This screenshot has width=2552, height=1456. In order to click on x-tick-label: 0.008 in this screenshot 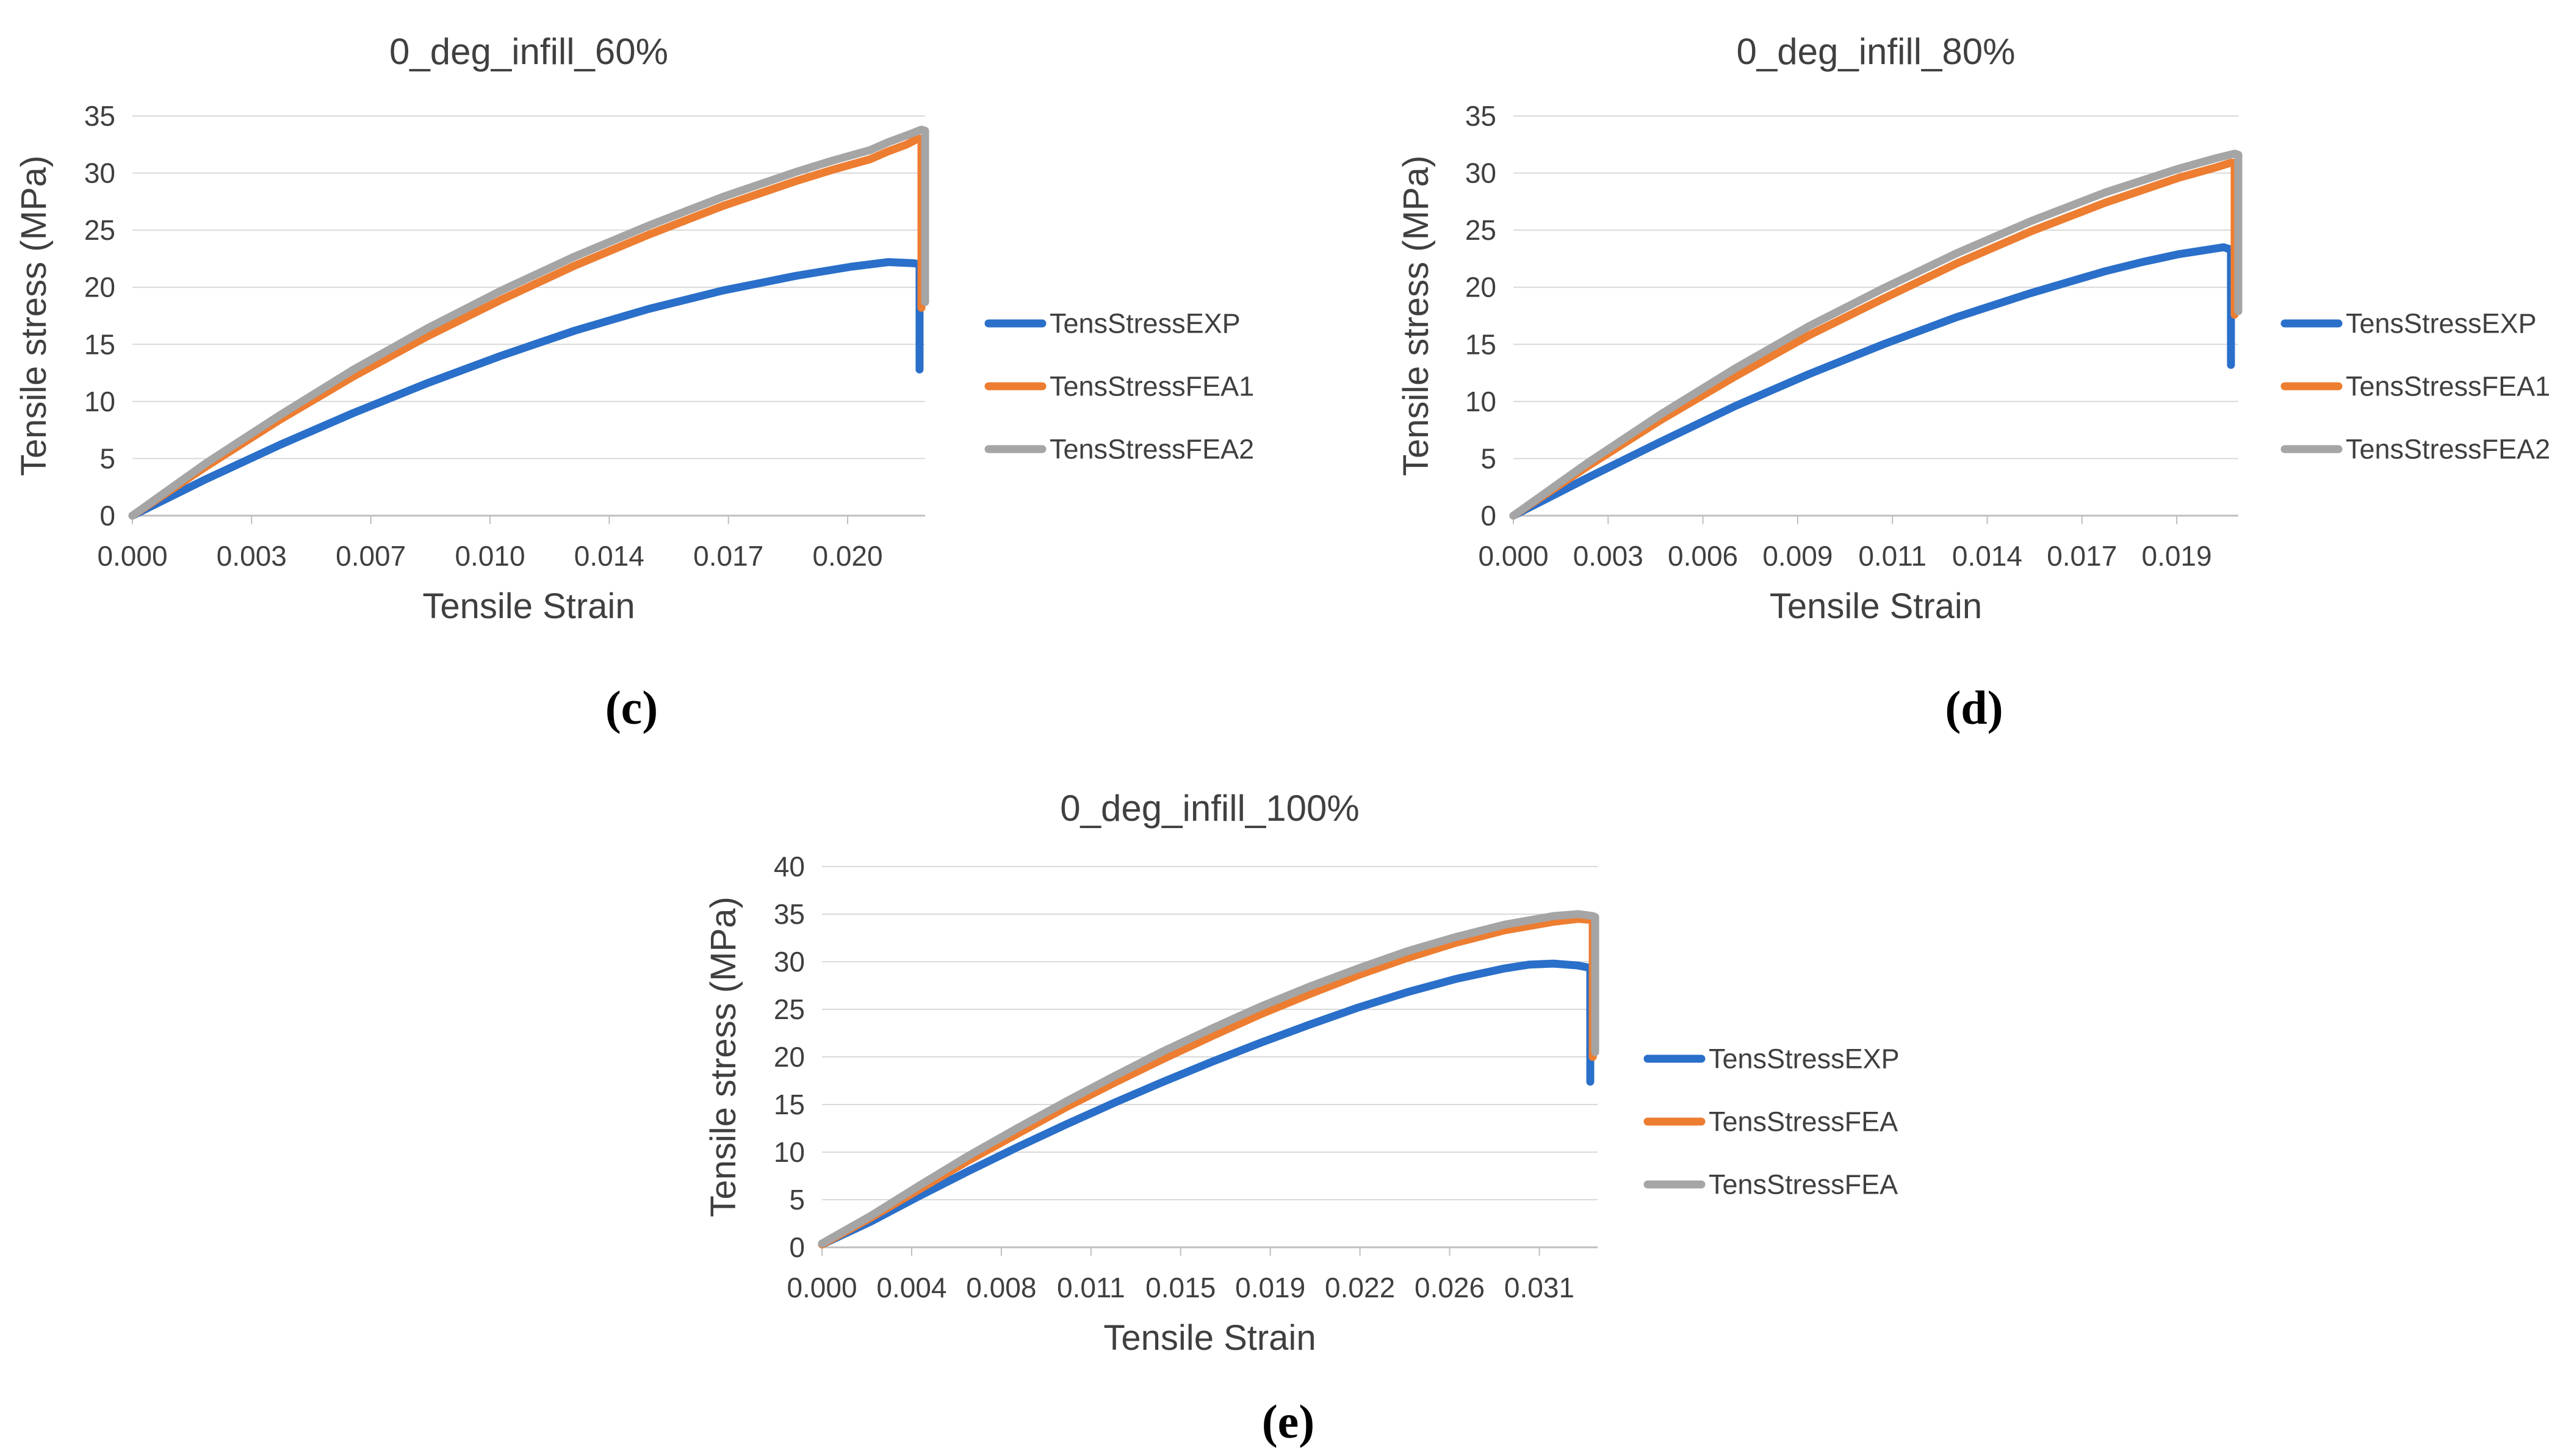, I will do `click(1001, 1287)`.